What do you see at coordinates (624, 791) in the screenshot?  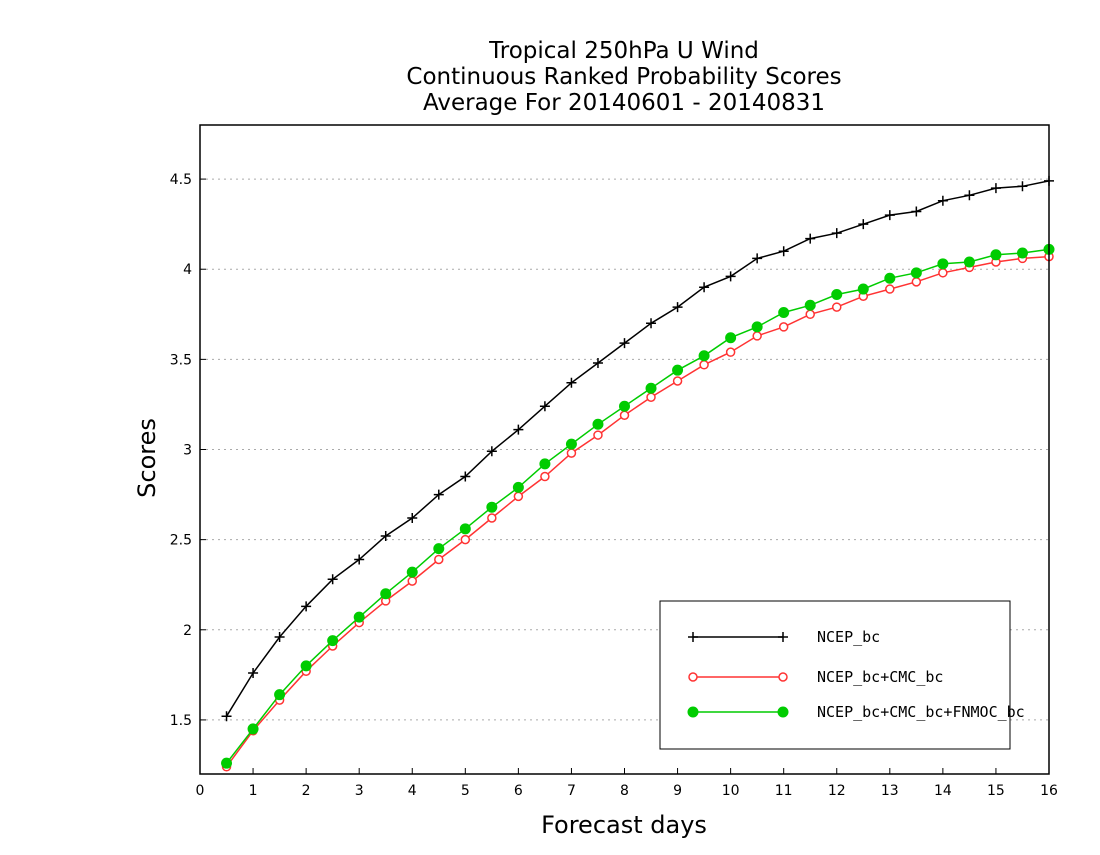 I see `x-tick-label: 8` at bounding box center [624, 791].